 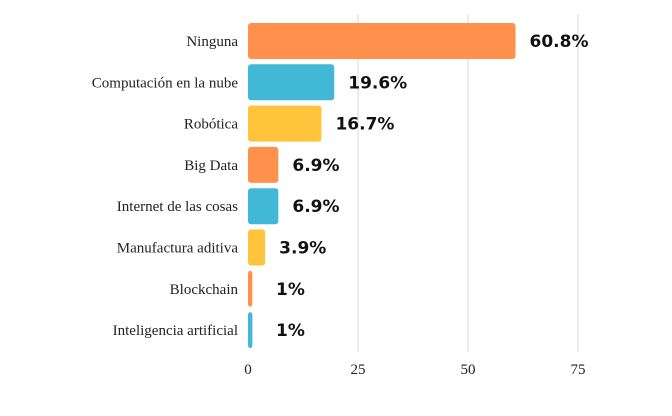 I want to click on category-label: Big Data, so click(x=211, y=166).